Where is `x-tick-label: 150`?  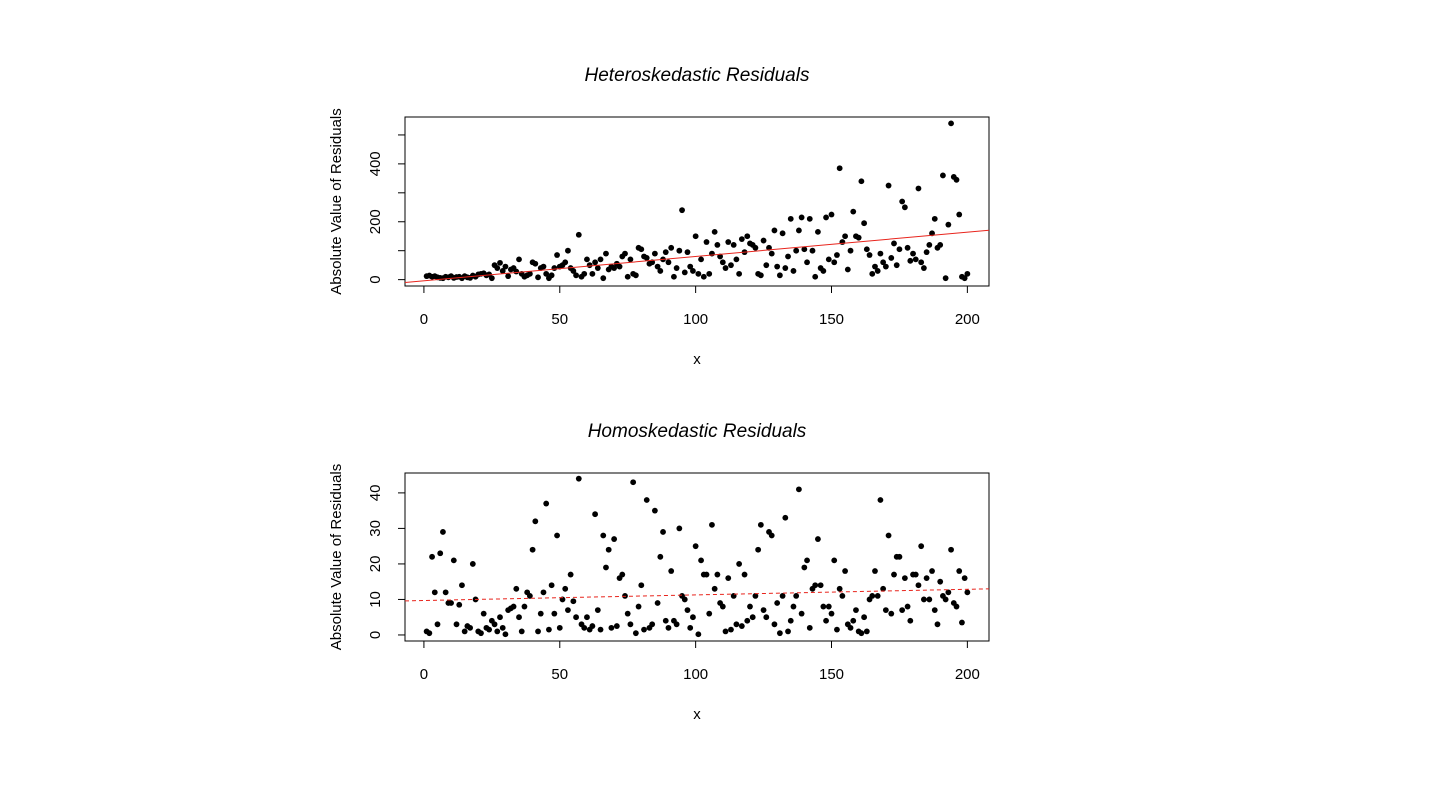
x-tick-label: 150 is located at coordinates (831, 319).